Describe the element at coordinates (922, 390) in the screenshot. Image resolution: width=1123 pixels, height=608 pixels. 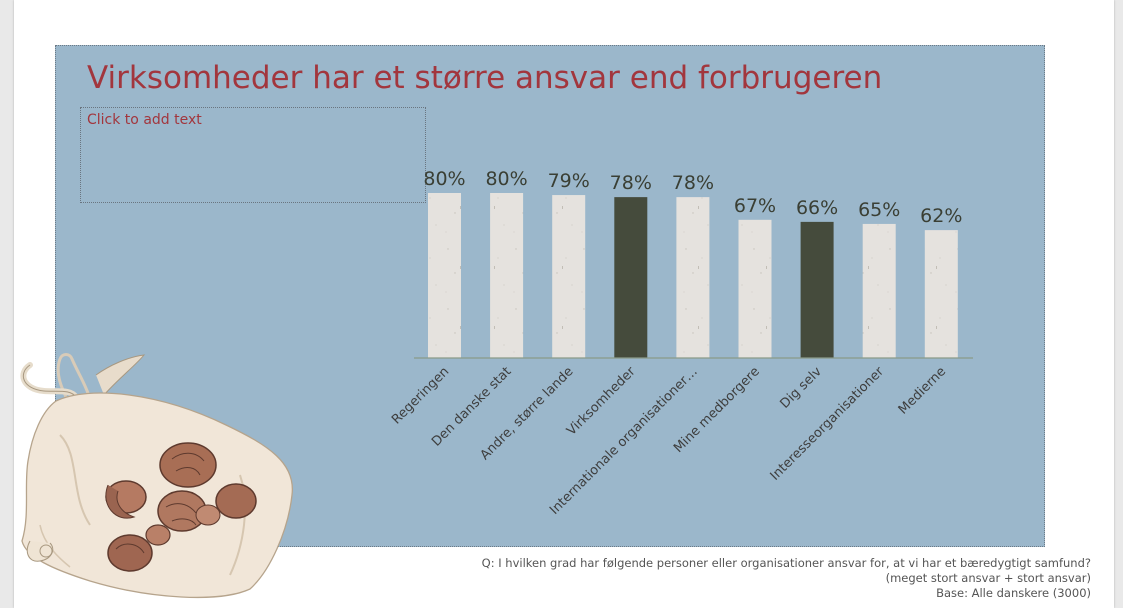
I see `category-label-9: Medierne` at that location.